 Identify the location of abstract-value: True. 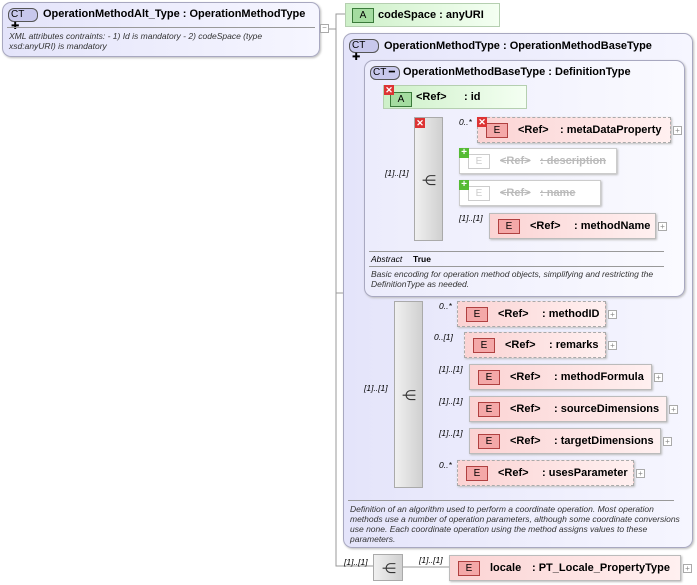
(422, 259).